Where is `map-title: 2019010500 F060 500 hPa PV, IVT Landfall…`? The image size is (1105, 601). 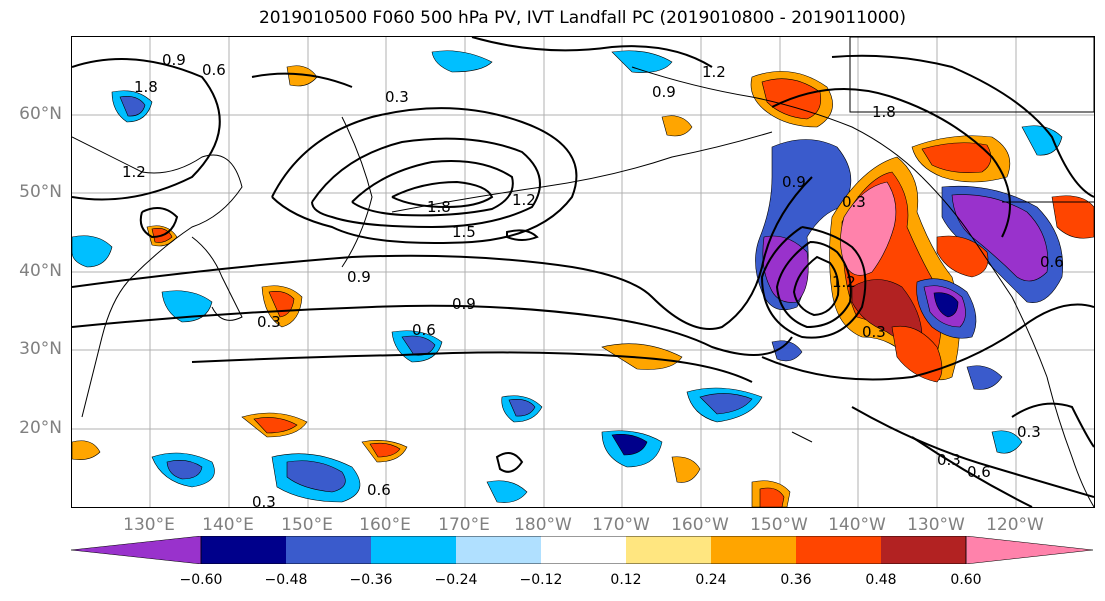
map-title: 2019010500 F060 500 hPa PV, IVT Landfall… is located at coordinates (582, 18).